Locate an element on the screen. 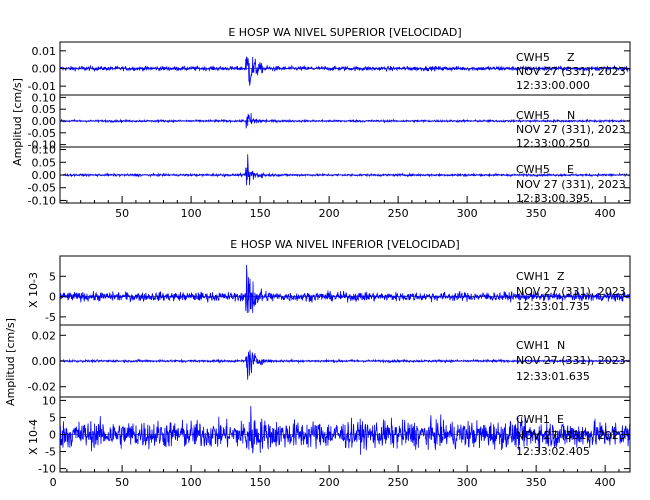 The height and width of the screenshot is (500, 650). y-tick-label: 0.02 is located at coordinates (44, 335).